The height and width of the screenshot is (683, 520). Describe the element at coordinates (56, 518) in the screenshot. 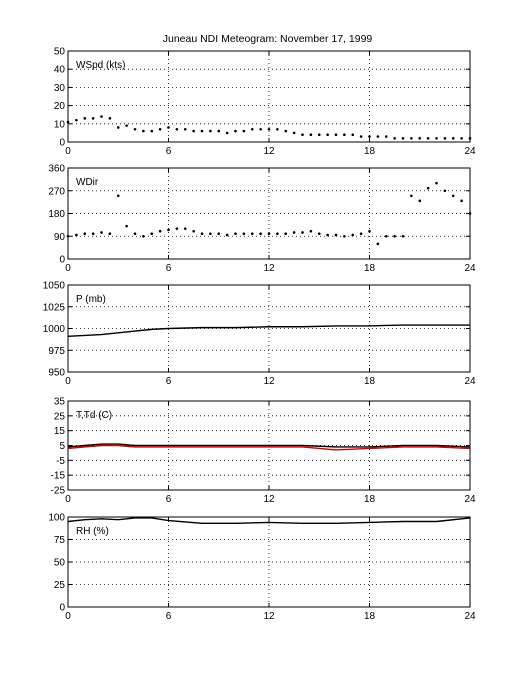

I see `y-tick-label: 100` at that location.